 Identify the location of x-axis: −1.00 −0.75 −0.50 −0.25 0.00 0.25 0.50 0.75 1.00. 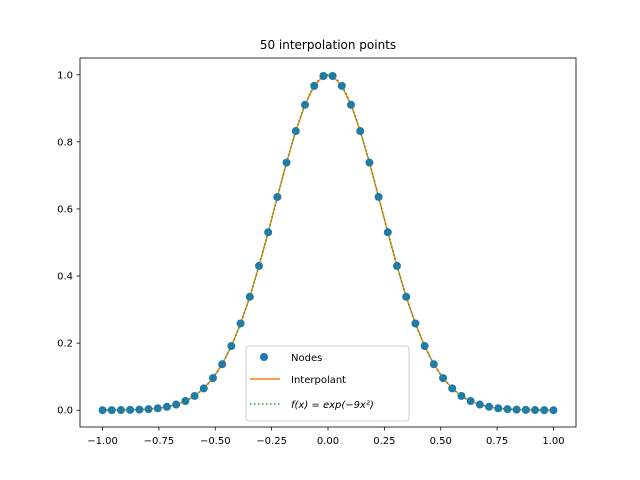
(326, 437).